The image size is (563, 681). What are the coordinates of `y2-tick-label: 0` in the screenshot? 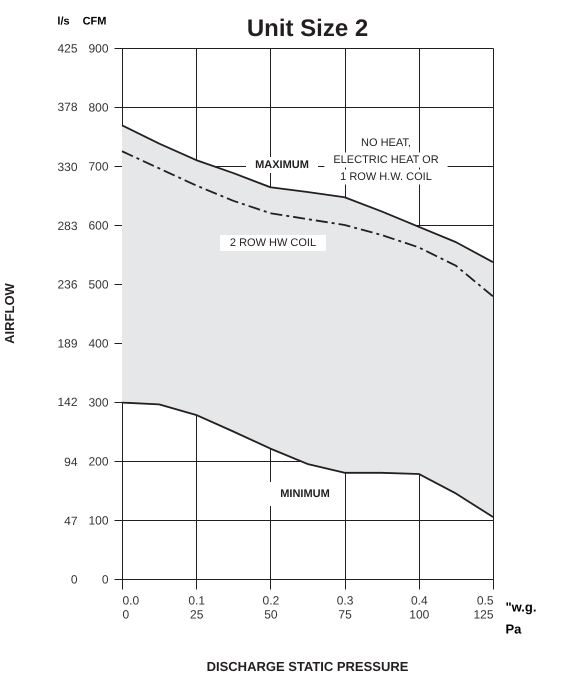 It's located at (74, 579).